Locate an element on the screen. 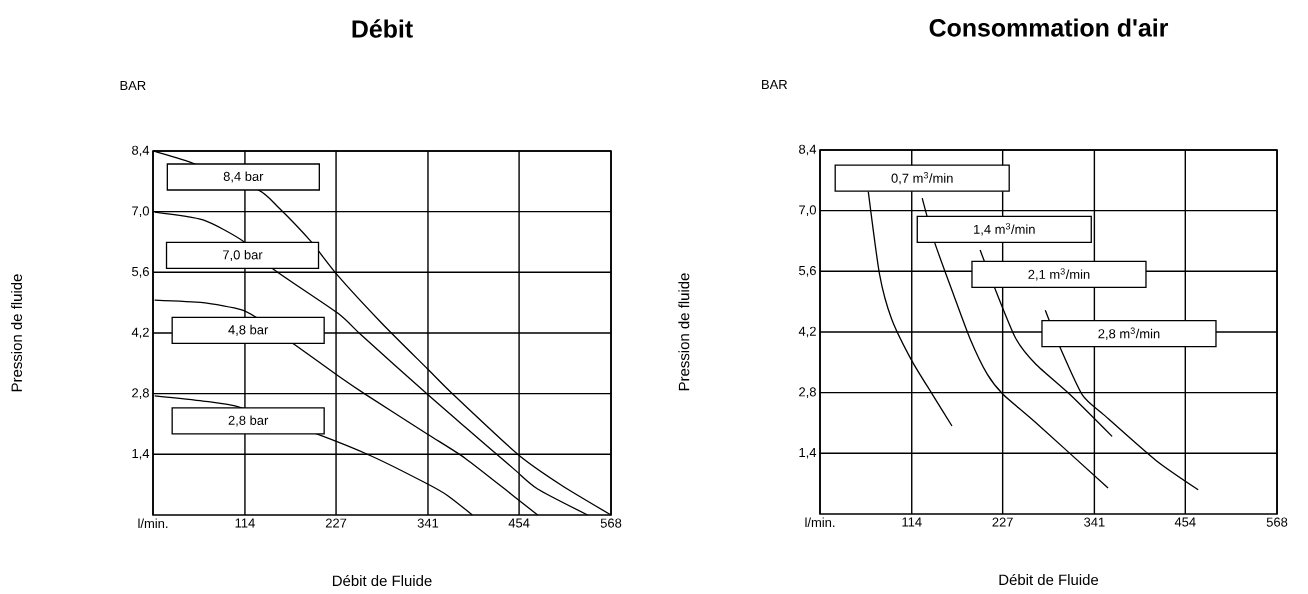 This screenshot has width=1308, height=594. text: 1,4 m$^{3}$/min is located at coordinates (1004, 229).